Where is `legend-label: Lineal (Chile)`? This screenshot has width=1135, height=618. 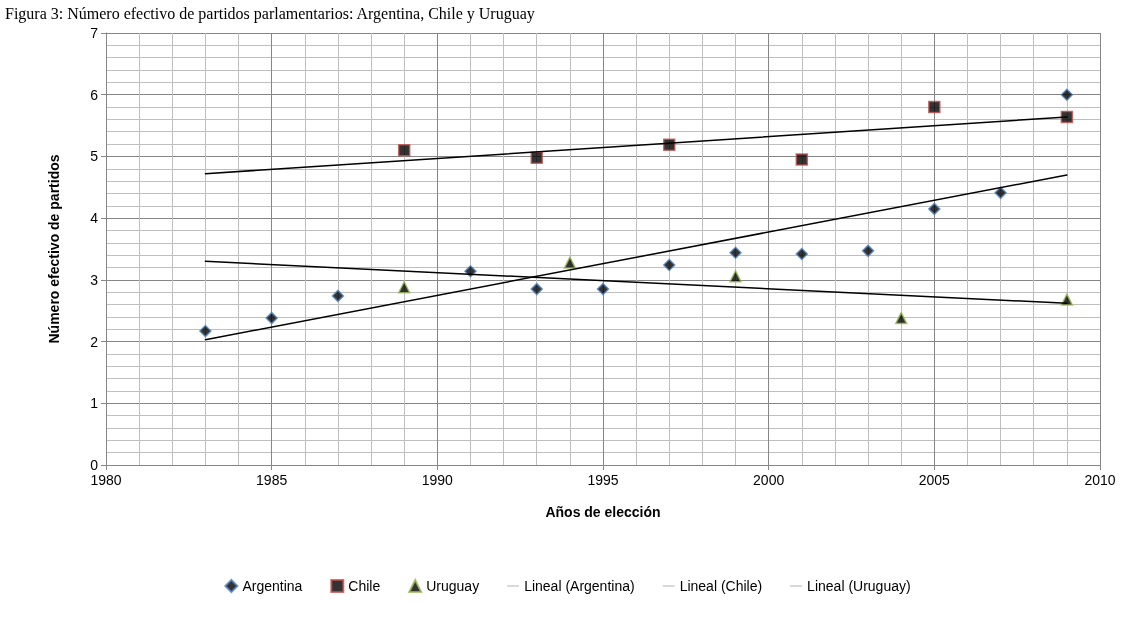 legend-label: Lineal (Chile) is located at coordinates (721, 586).